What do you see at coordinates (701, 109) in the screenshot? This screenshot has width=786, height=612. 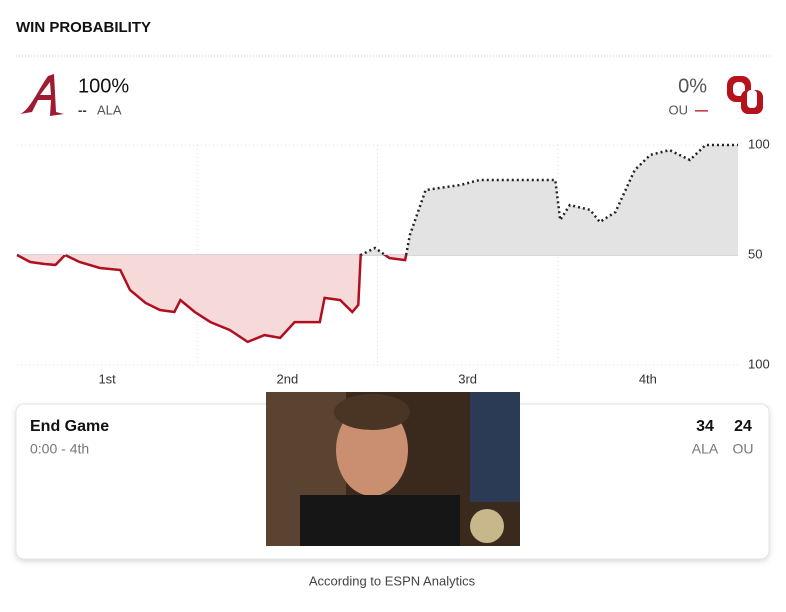 I see `team-legend: —` at bounding box center [701, 109].